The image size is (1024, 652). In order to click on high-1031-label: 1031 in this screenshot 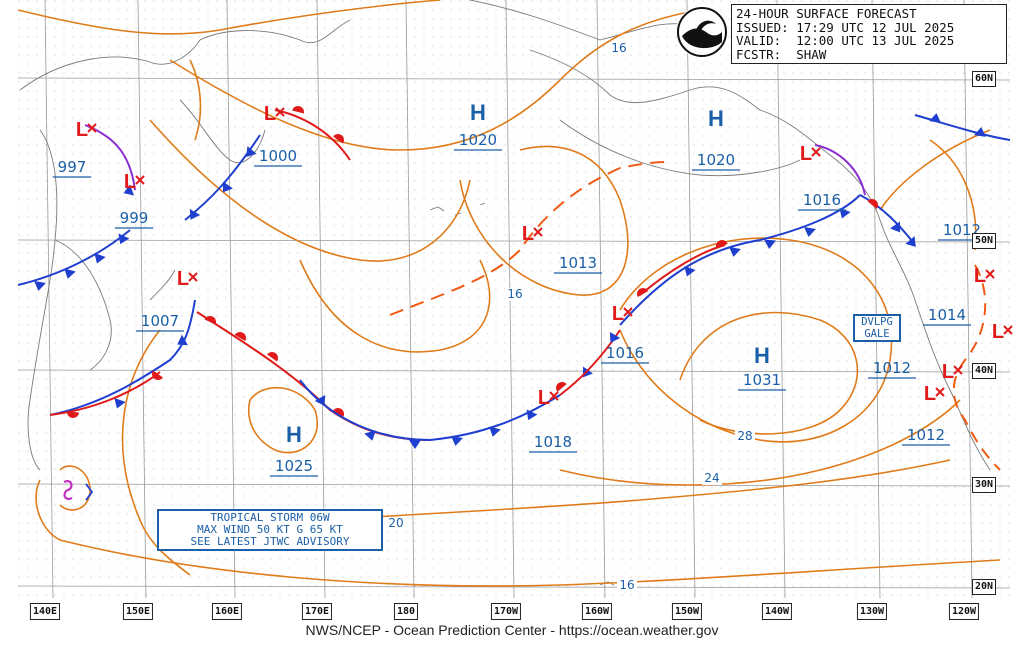, I will do `click(762, 381)`.